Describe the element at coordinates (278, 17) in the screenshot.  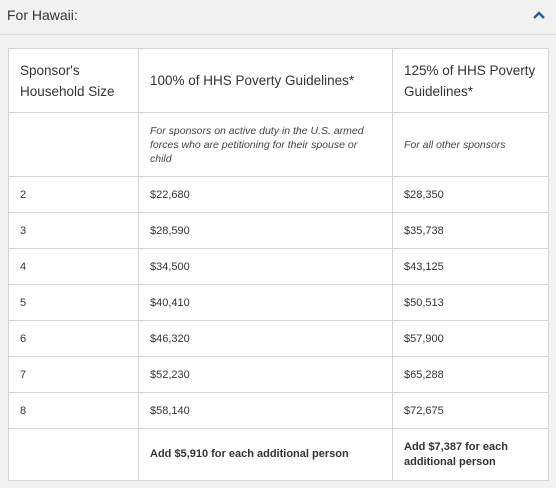
I see `accordion-header: For Hawaii:` at that location.